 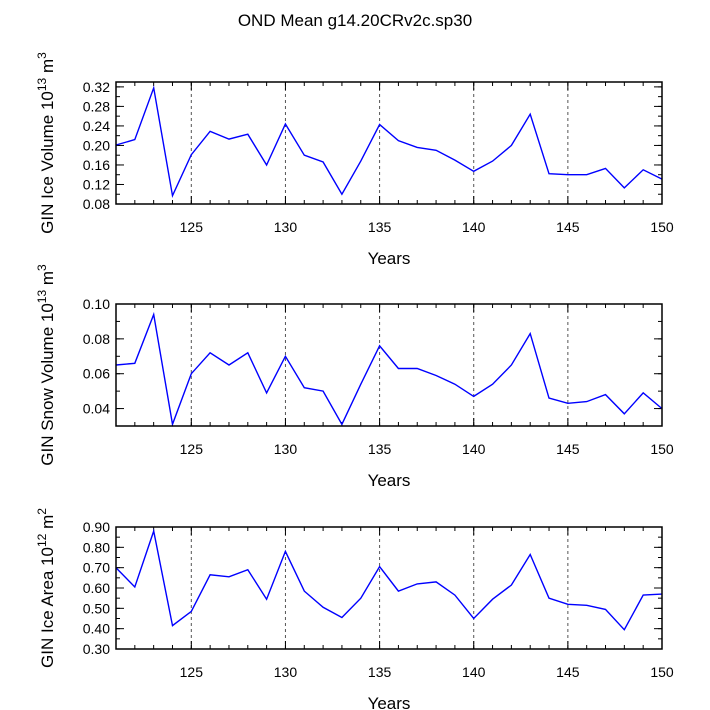 I want to click on panel-1-y-tick-label: 0.20, so click(x=96, y=145).